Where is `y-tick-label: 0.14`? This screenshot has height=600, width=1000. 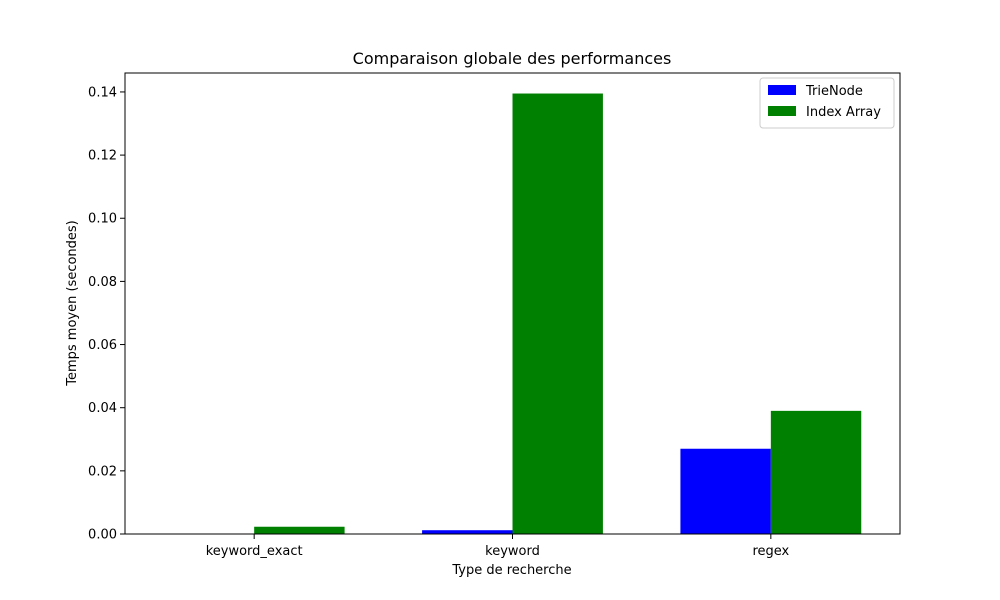 y-tick-label: 0.14 is located at coordinates (102, 92).